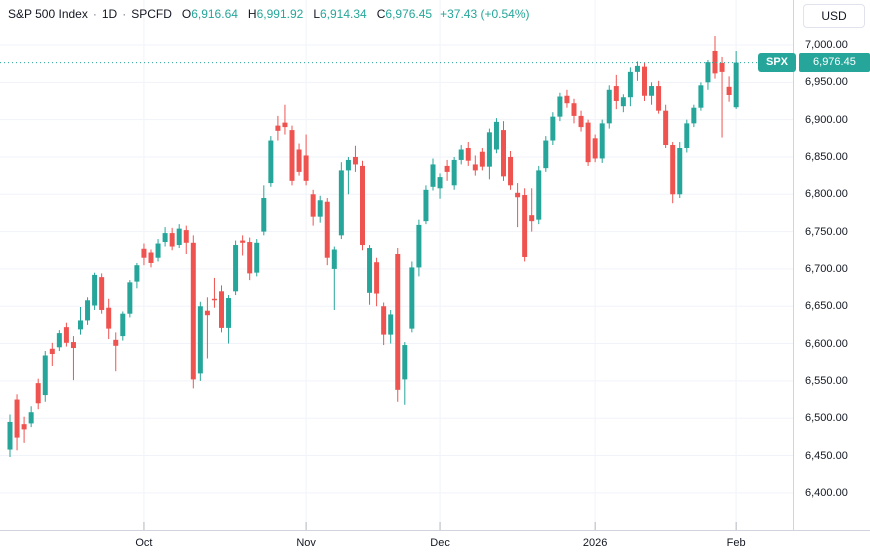 Image resolution: width=870 pixels, height=555 pixels. What do you see at coordinates (826, 194) in the screenshot?
I see `price-axis-label: 6,800.00` at bounding box center [826, 194].